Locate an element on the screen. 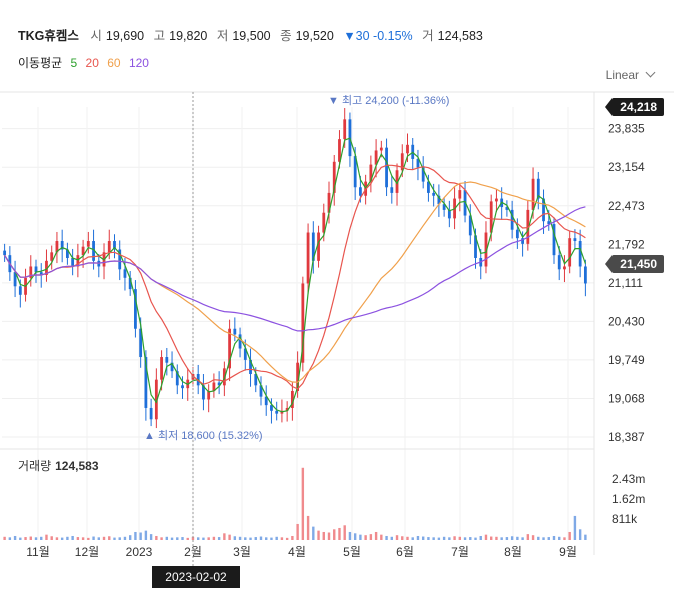 This screenshot has width=674, height=594. time-tick-label: 6월 is located at coordinates (405, 552).